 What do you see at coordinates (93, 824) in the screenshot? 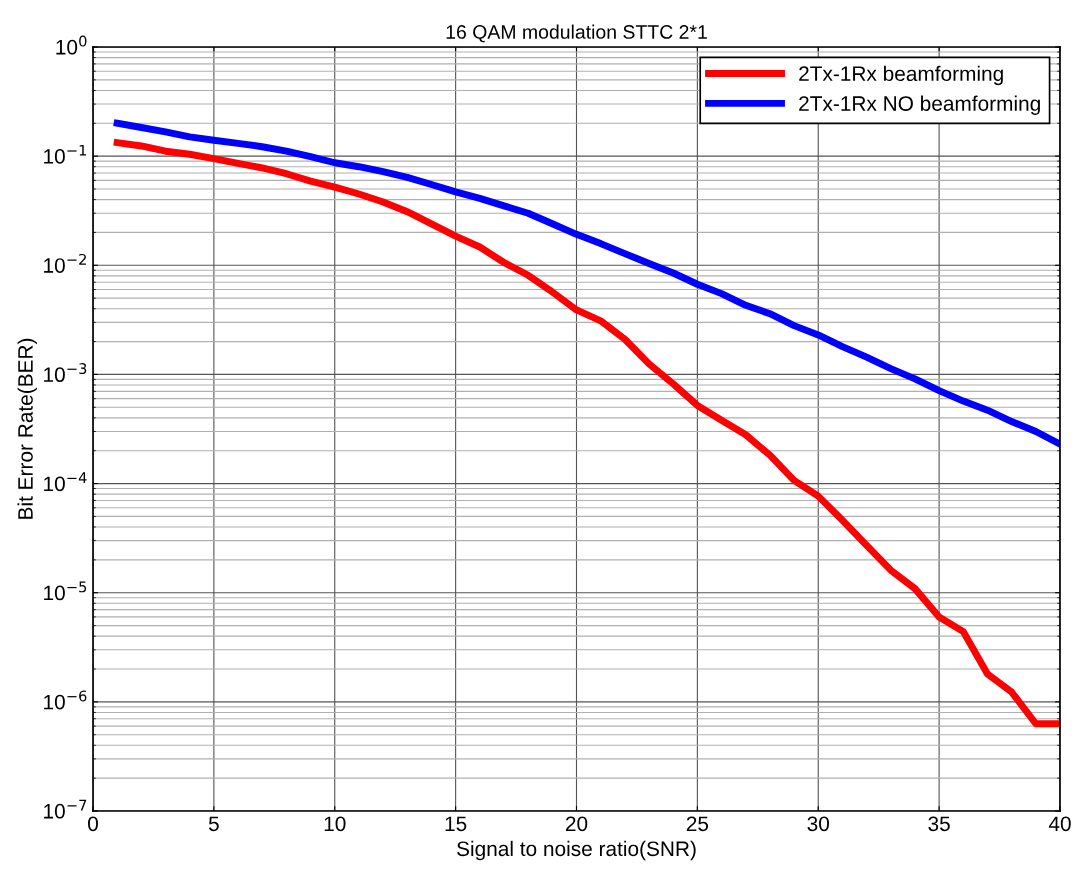
I see `x-tick-label: 0` at bounding box center [93, 824].